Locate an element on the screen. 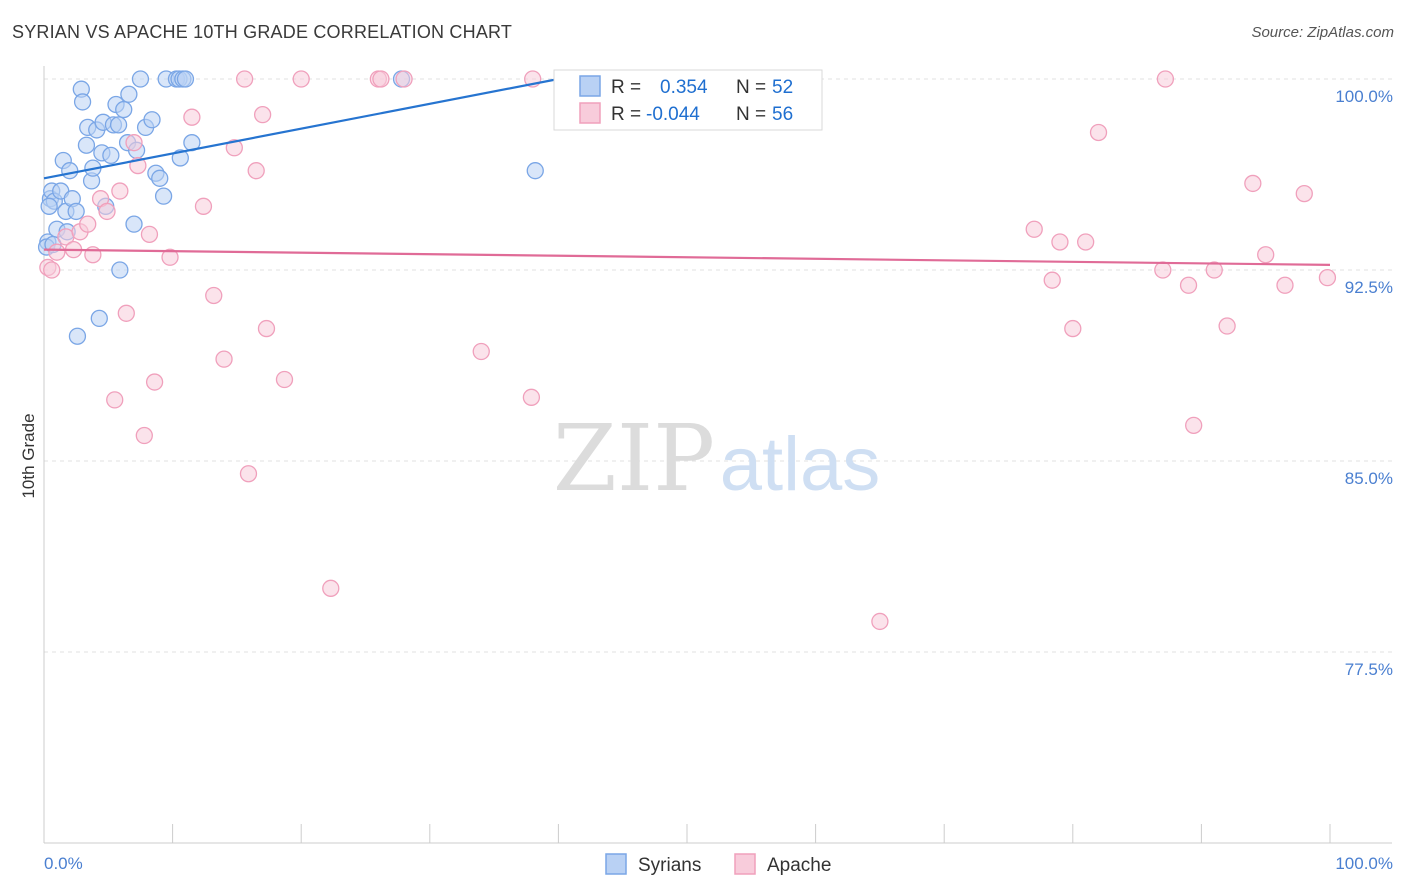 The width and height of the screenshot is (1406, 892). legend-label-syrians: Syrians is located at coordinates (669, 865).